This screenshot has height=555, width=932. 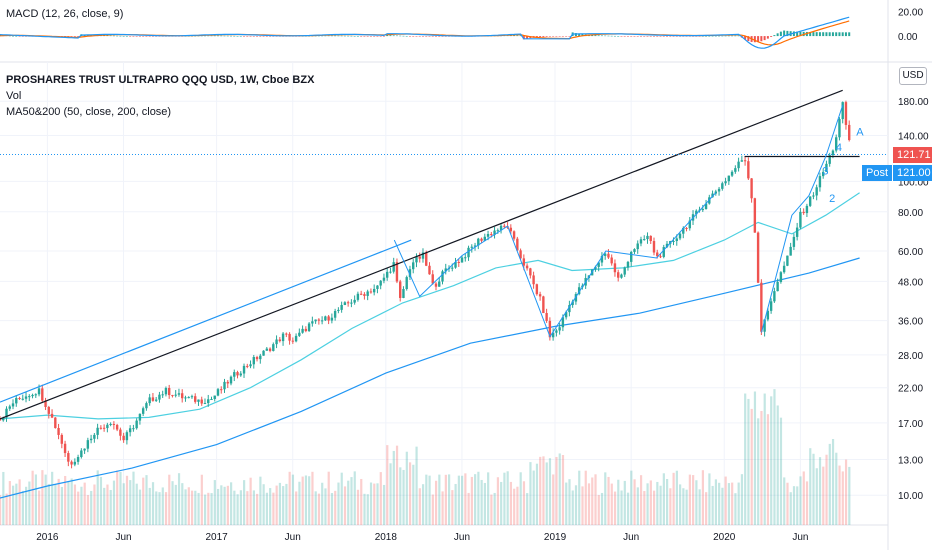 I want to click on ma-indicator-label: MA50&200 (50, close, 200, close), so click(x=89, y=112).